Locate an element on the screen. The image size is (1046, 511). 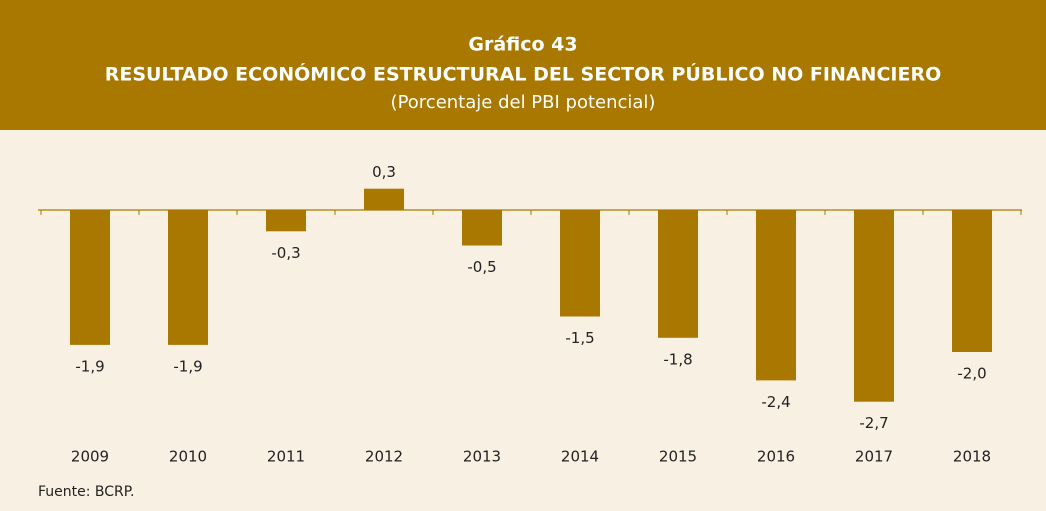
value-label: -0,5 is located at coordinates (481, 267).